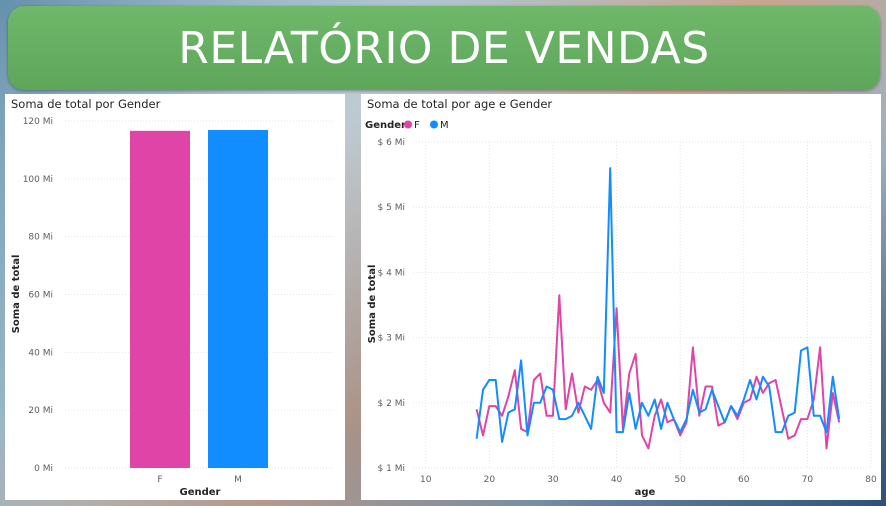 This screenshot has width=886, height=506. What do you see at coordinates (408, 124) in the screenshot?
I see `legend-marker-F` at bounding box center [408, 124].